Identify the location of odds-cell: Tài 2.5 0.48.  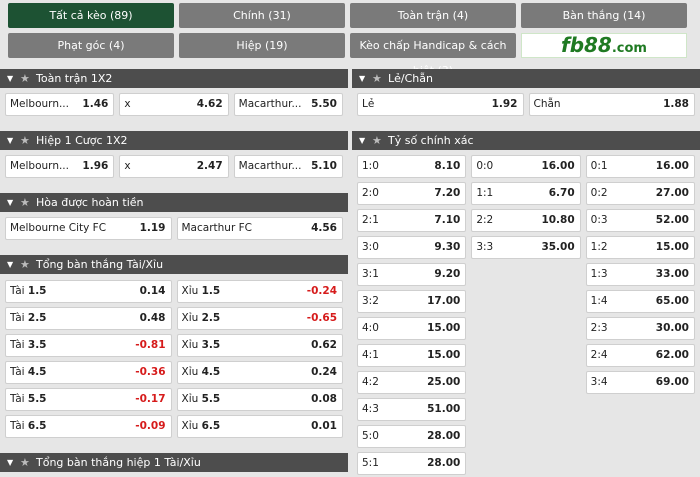
(88, 318).